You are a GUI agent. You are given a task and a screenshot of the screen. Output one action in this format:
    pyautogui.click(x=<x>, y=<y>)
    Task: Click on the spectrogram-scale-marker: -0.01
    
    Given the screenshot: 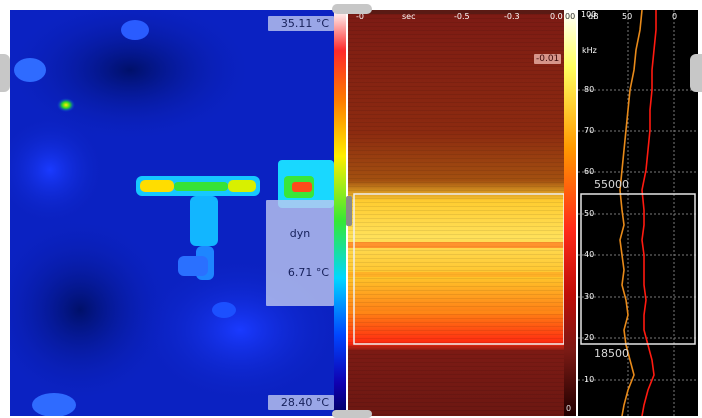 What is the action you would take?
    pyautogui.click(x=548, y=59)
    